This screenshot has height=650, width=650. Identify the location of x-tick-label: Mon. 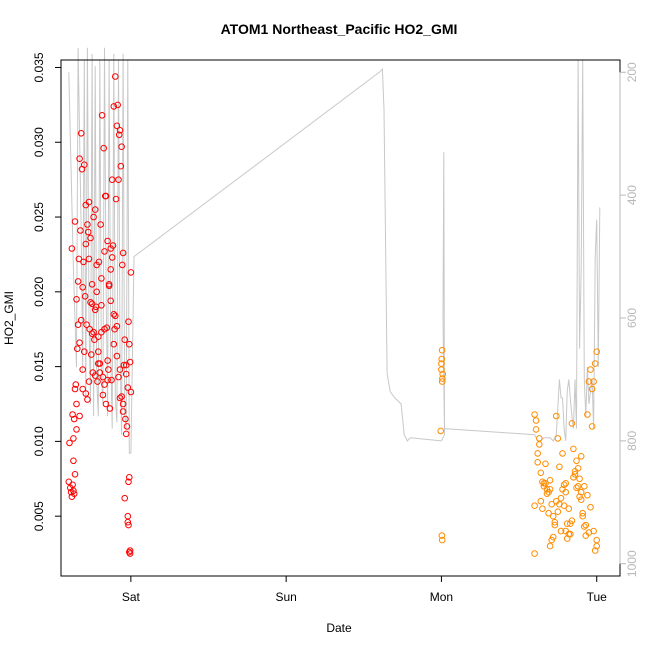
(441, 597).